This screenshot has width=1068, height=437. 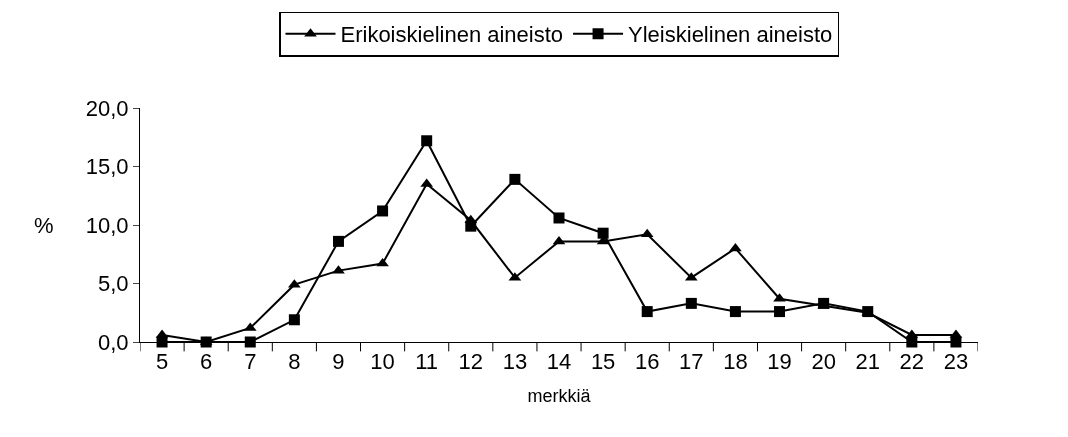 I want to click on x-tick-label: 6, so click(x=206, y=362).